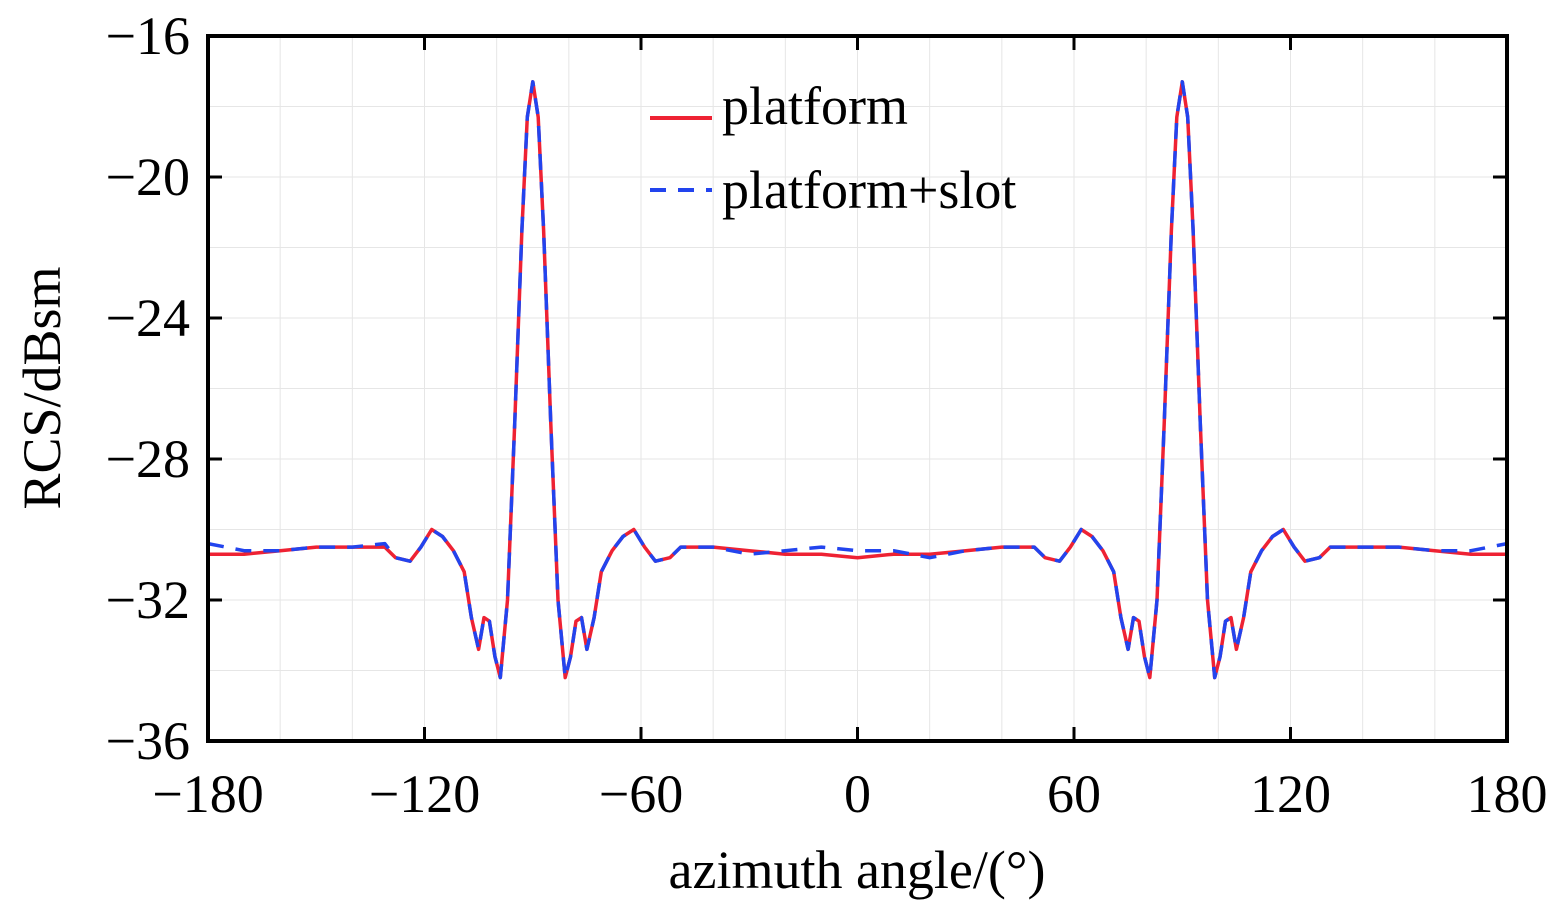 Image resolution: width=1559 pixels, height=904 pixels. Describe the element at coordinates (148, 36) in the screenshot. I see `y-tick-label: −16` at that location.